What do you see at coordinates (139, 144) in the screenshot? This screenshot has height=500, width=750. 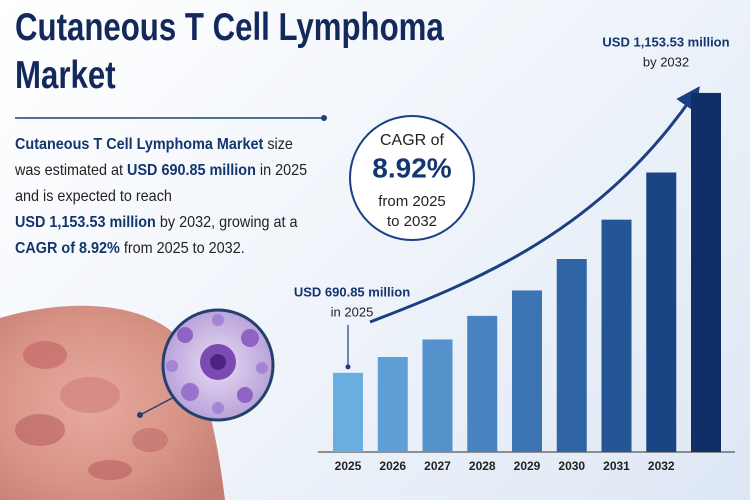 I see `summary-highlight: Cutaneous T Cell Lymphoma Market` at bounding box center [139, 144].